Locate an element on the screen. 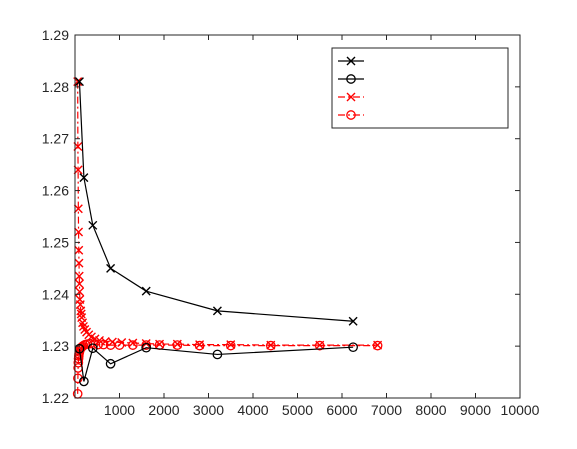  series-2-line is located at coordinates (216, 364).